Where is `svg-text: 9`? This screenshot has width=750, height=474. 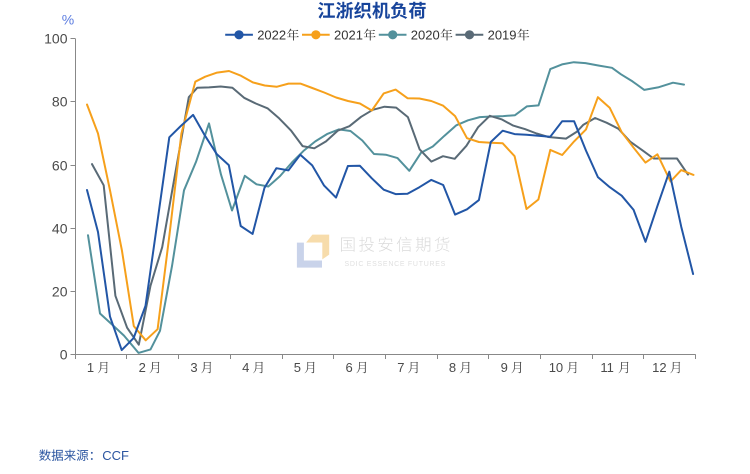 svg-text: 9 is located at coordinates (504, 367).